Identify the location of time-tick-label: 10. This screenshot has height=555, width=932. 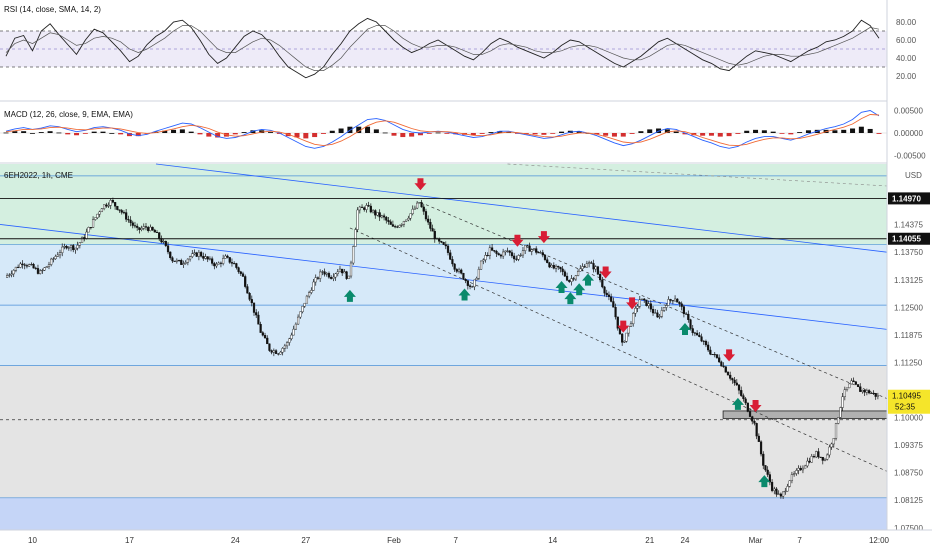
(32, 540).